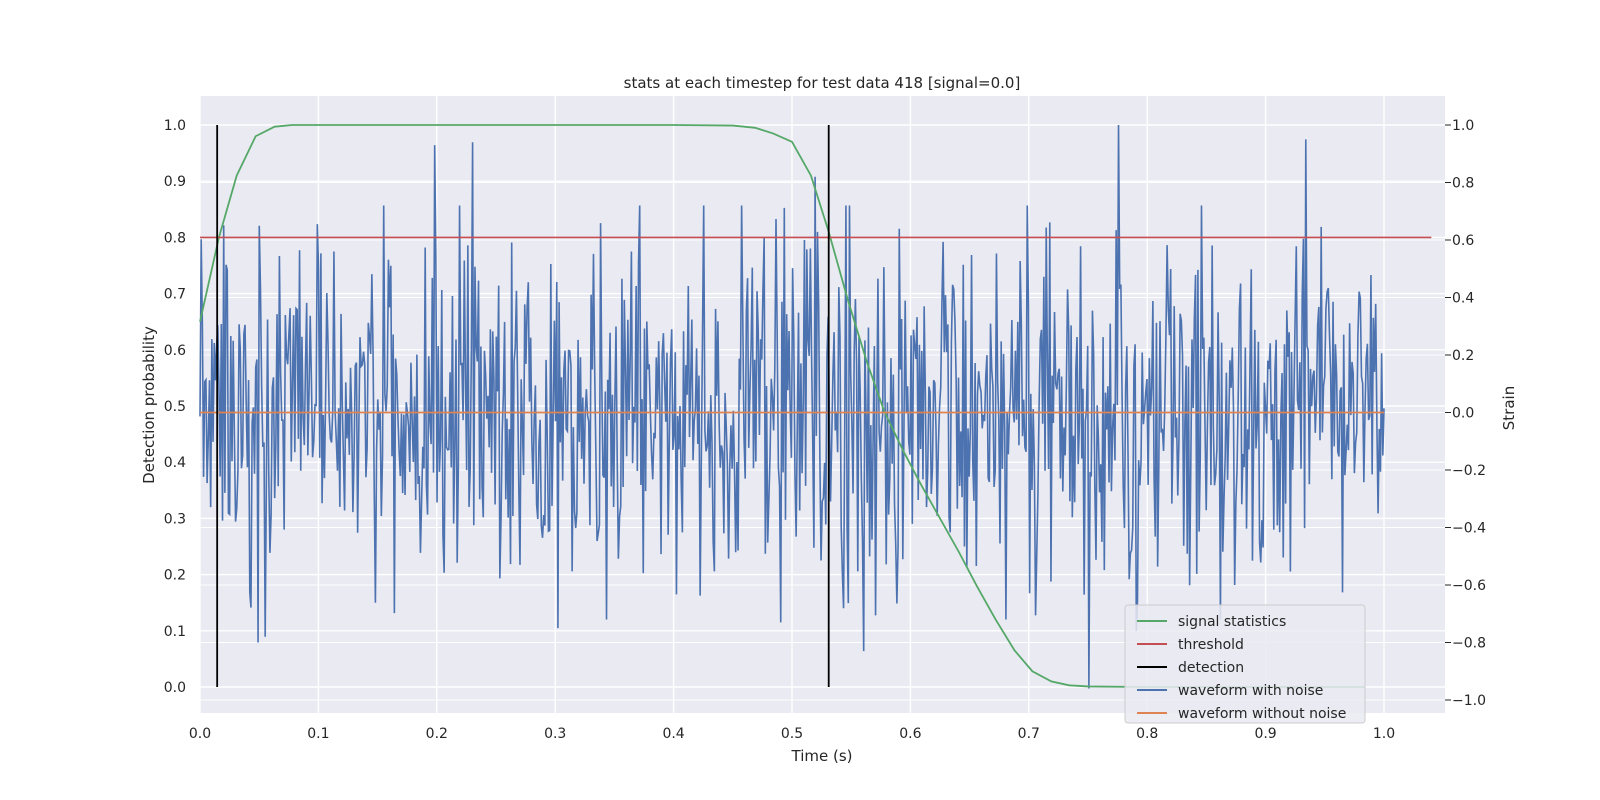 This screenshot has height=800, width=1600. I want to click on y-tick-label: 1.0, so click(175, 126).